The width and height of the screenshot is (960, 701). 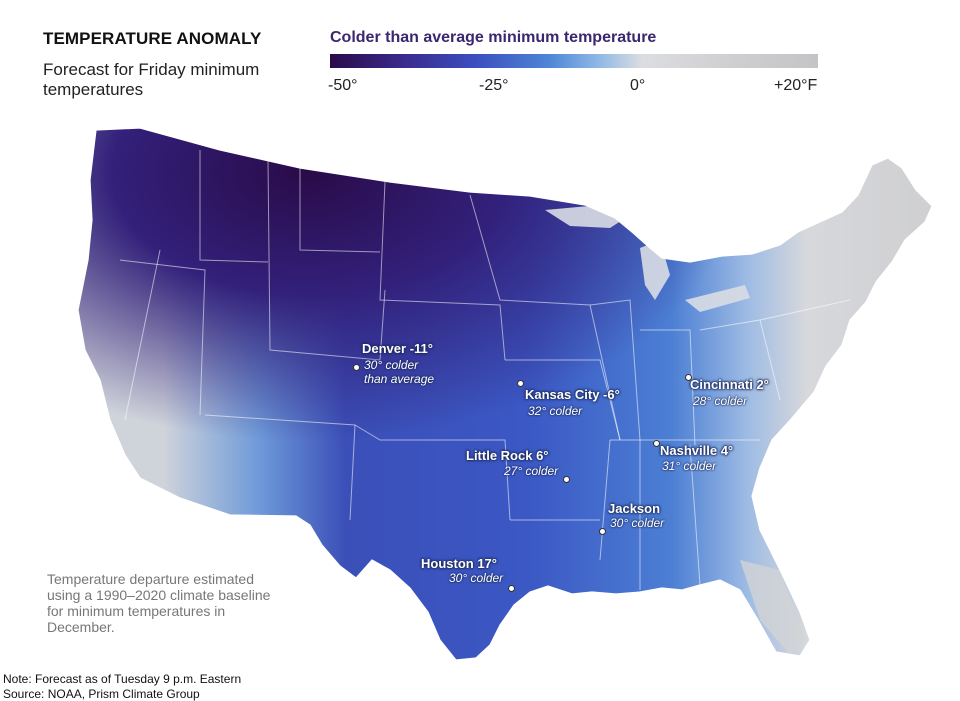 I want to click on legend-tick-minus-25: -25°, so click(x=494, y=85).